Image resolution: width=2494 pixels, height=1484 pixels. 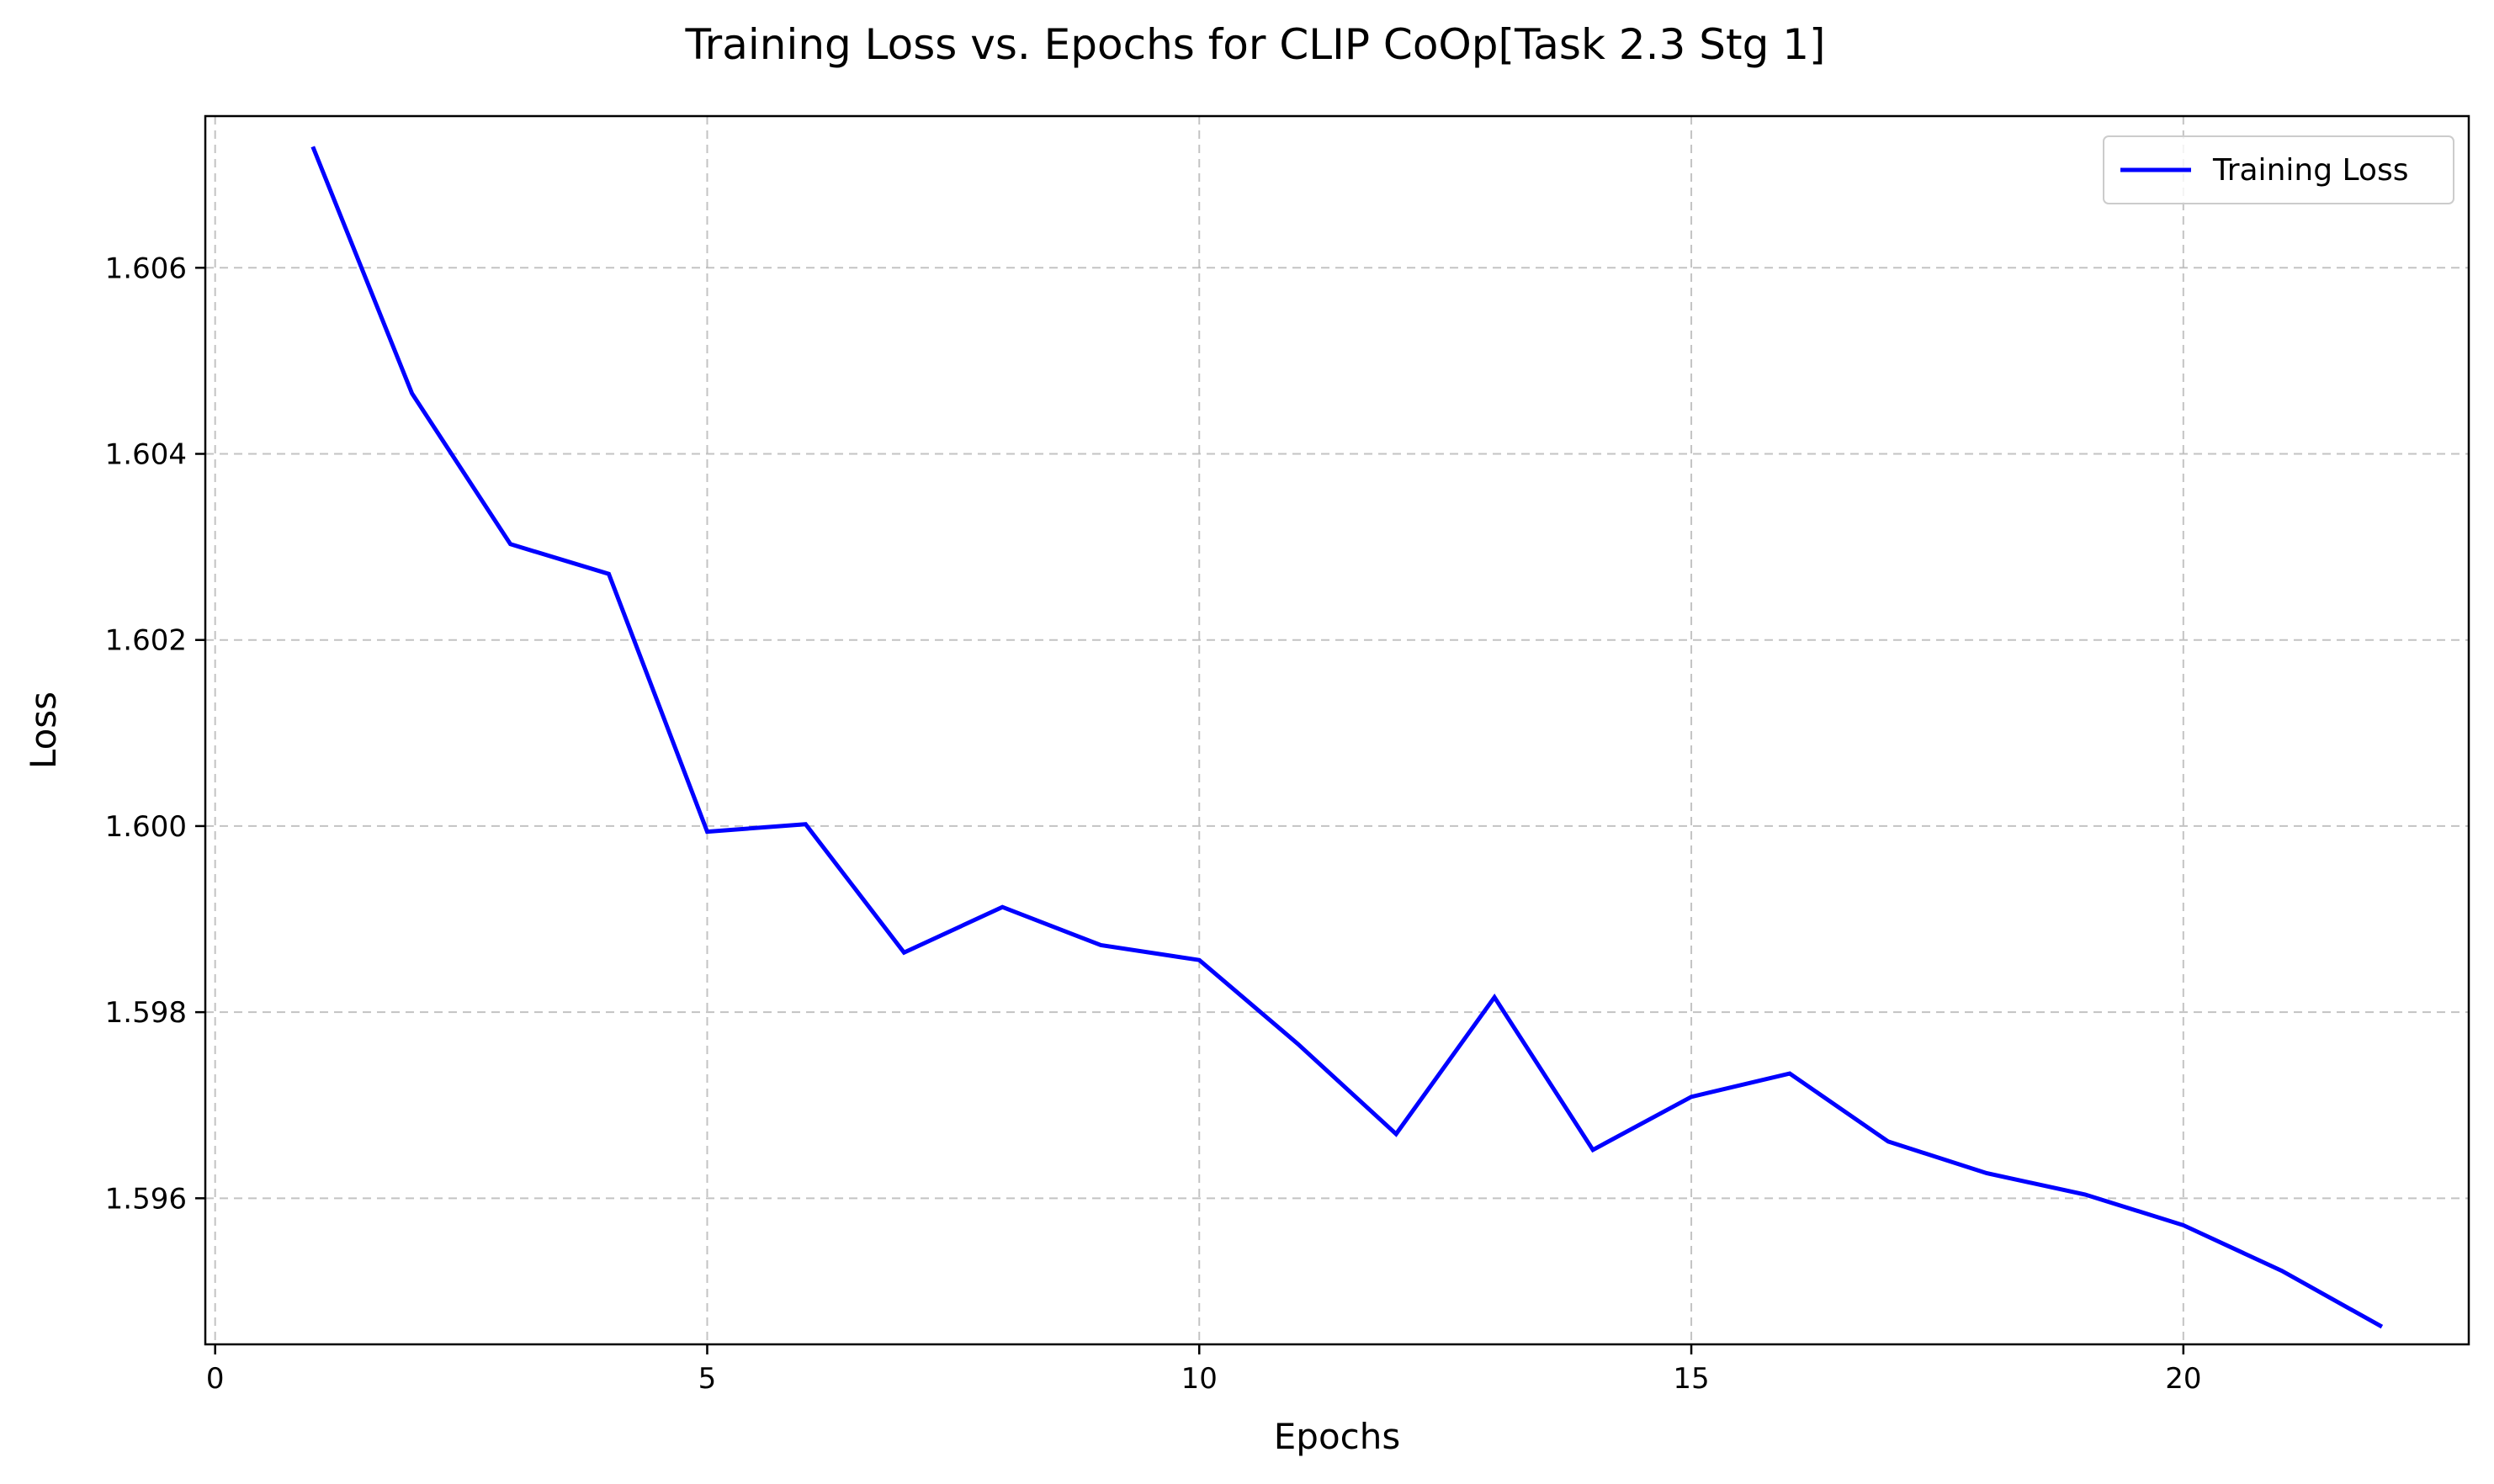 I want to click on x-tick-label: 10, so click(x=1199, y=1379).